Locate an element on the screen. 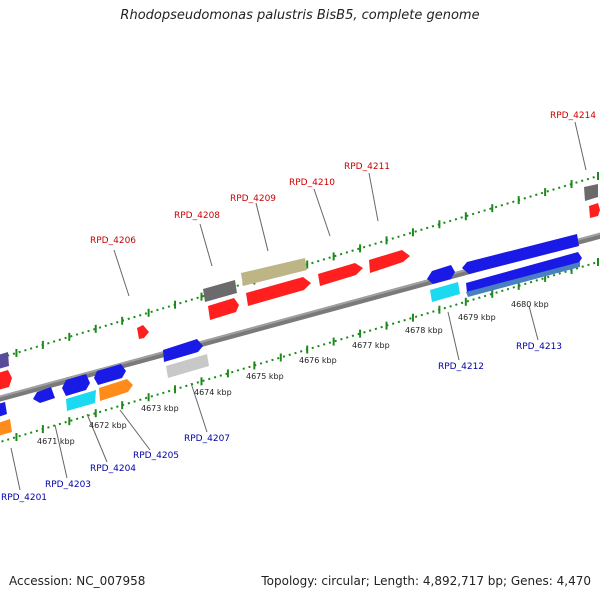 Image resolution: width=600 pixels, height=600 pixels. gene-label-rpd-4201: RPD_4201 is located at coordinates (24, 498).